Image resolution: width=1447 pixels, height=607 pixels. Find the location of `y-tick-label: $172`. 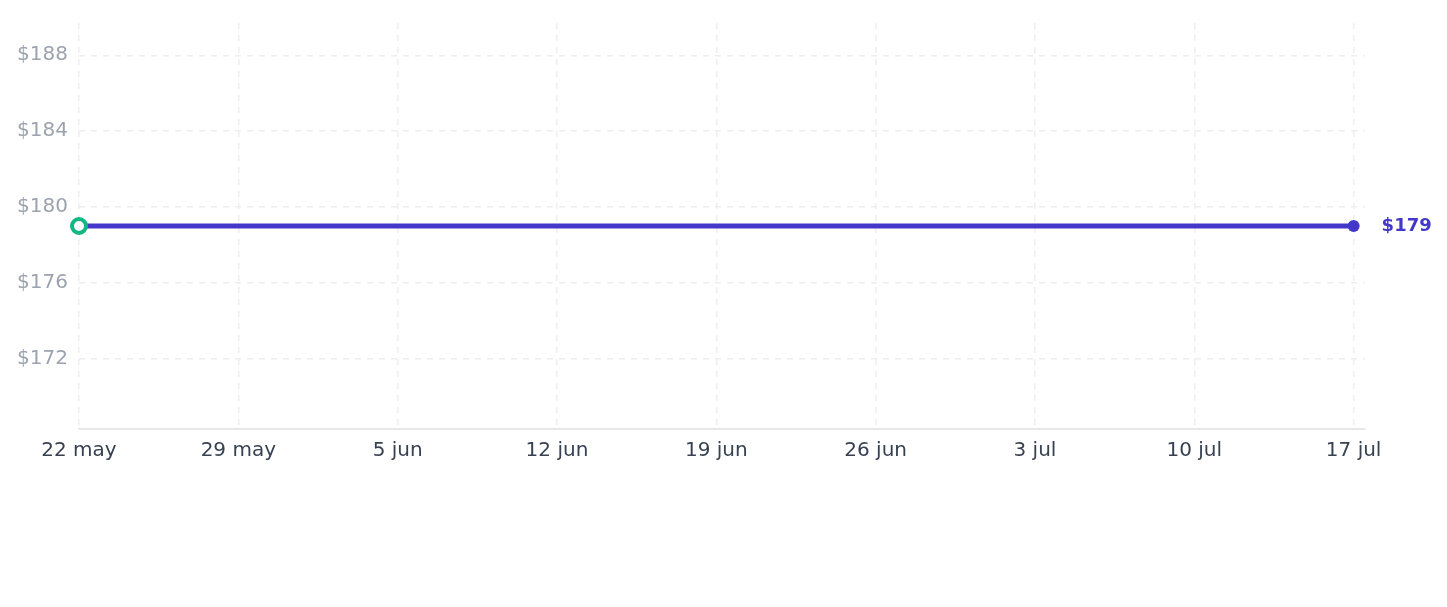

y-tick-label: $172 is located at coordinates (42, 357).